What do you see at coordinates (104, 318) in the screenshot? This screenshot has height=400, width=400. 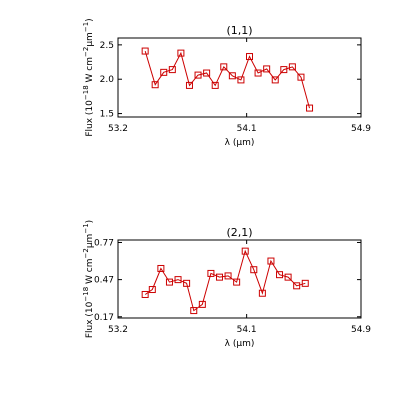 I see `y-tick-label: 0.17` at bounding box center [104, 318].